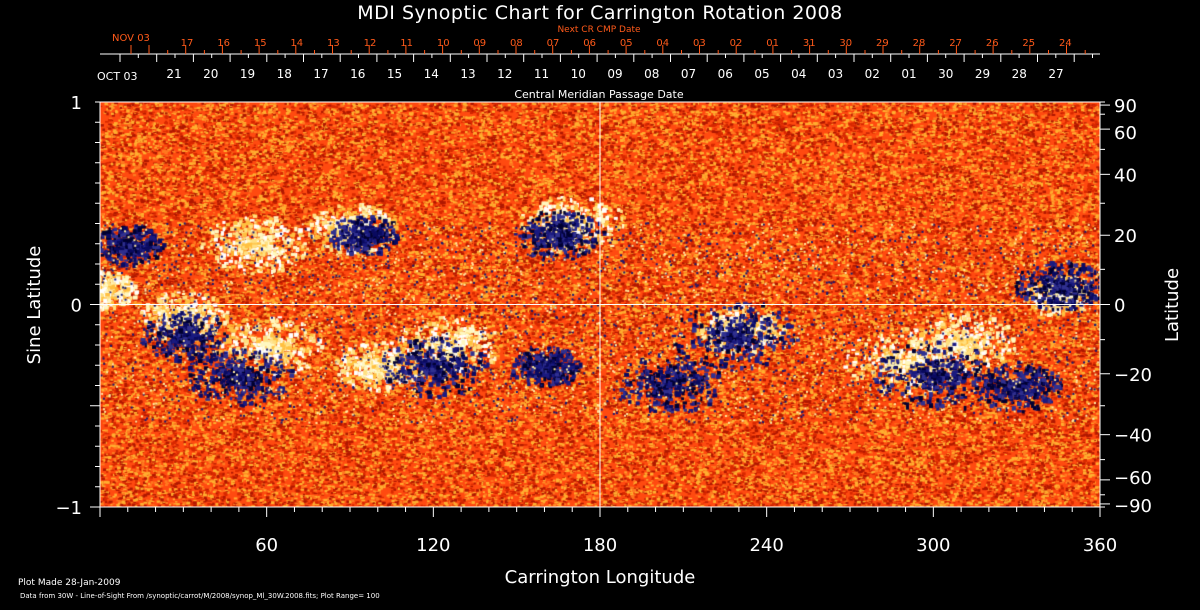 The width and height of the screenshot is (1200, 610). I want to click on next-cr-date-label: 03, so click(699, 43).